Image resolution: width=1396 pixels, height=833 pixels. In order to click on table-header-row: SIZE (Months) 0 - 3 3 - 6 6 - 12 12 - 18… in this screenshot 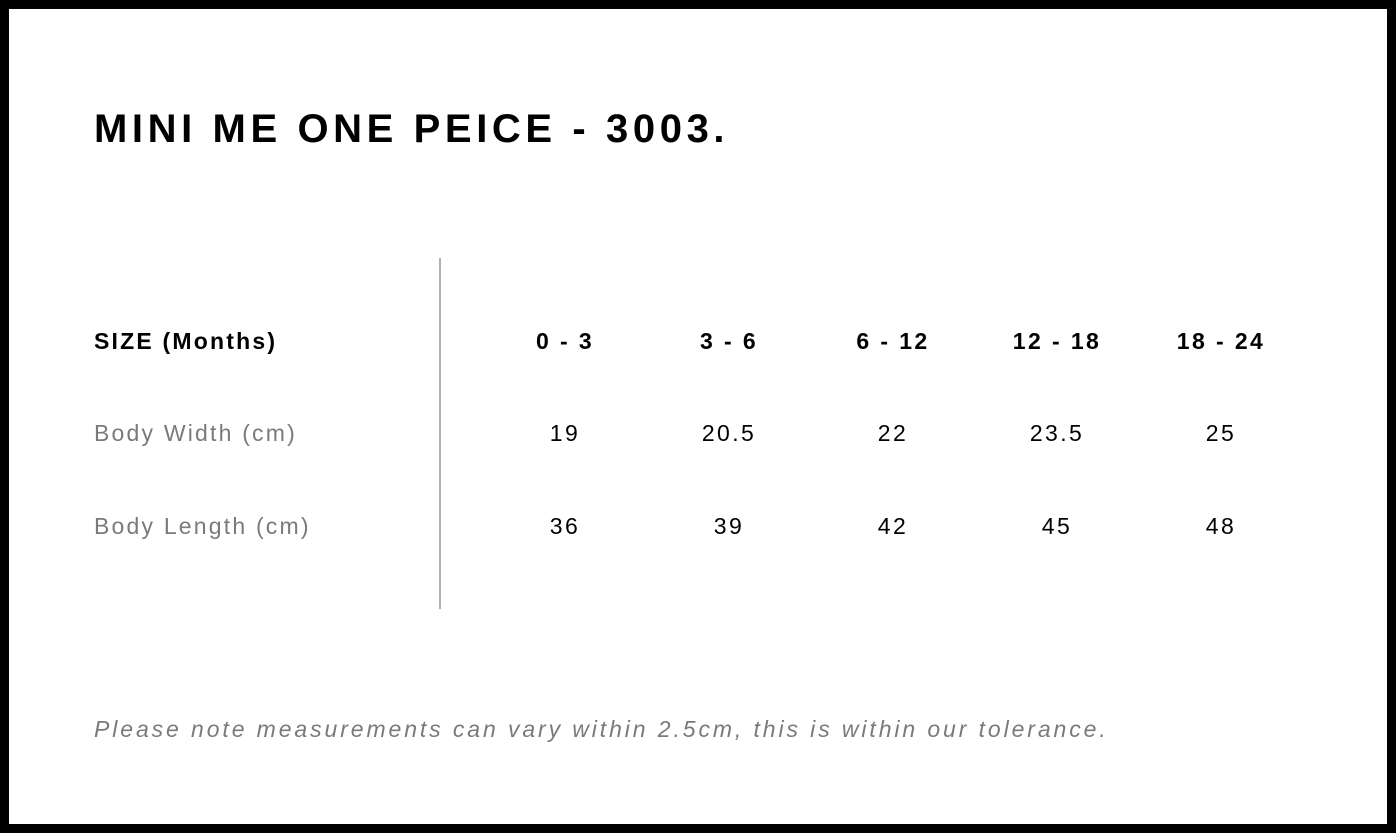, I will do `click(698, 341)`.